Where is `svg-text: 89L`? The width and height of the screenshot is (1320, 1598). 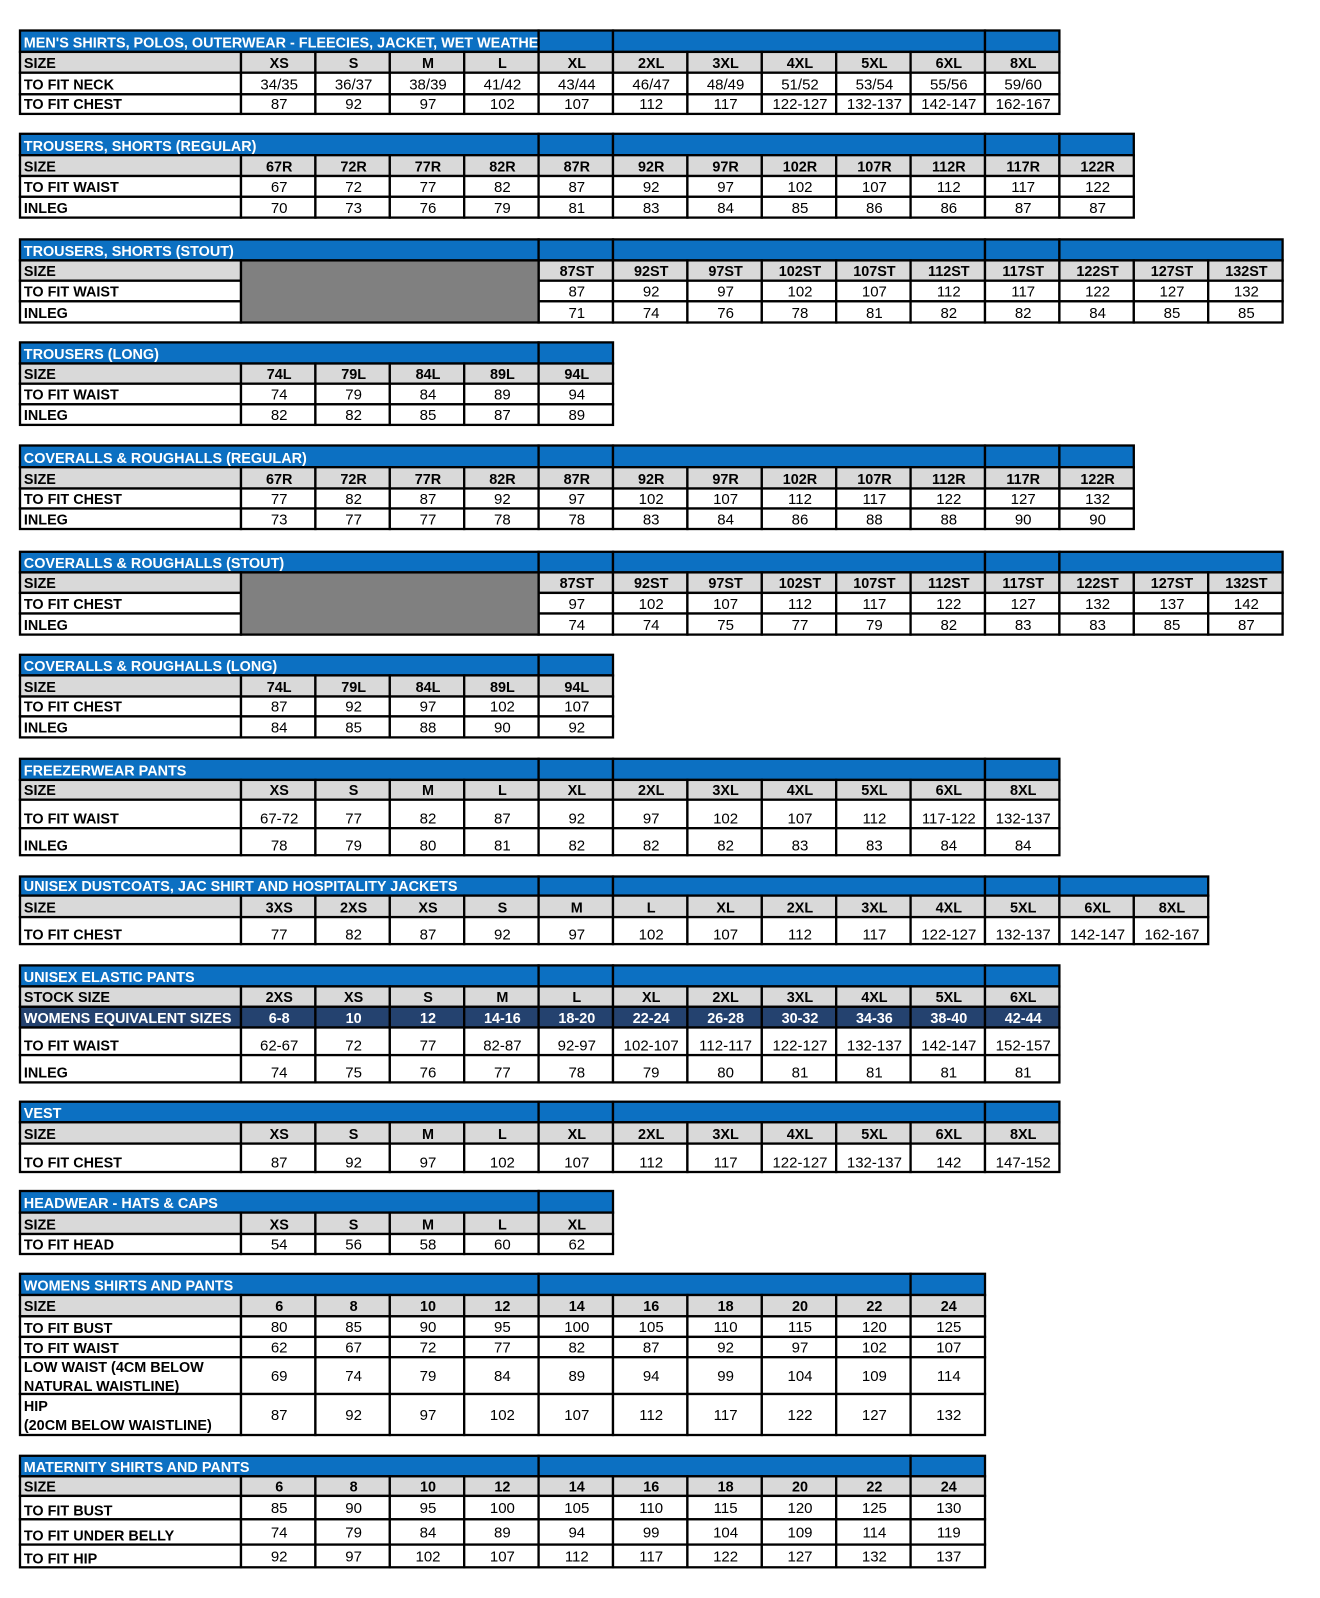 svg-text: 89L is located at coordinates (502, 375).